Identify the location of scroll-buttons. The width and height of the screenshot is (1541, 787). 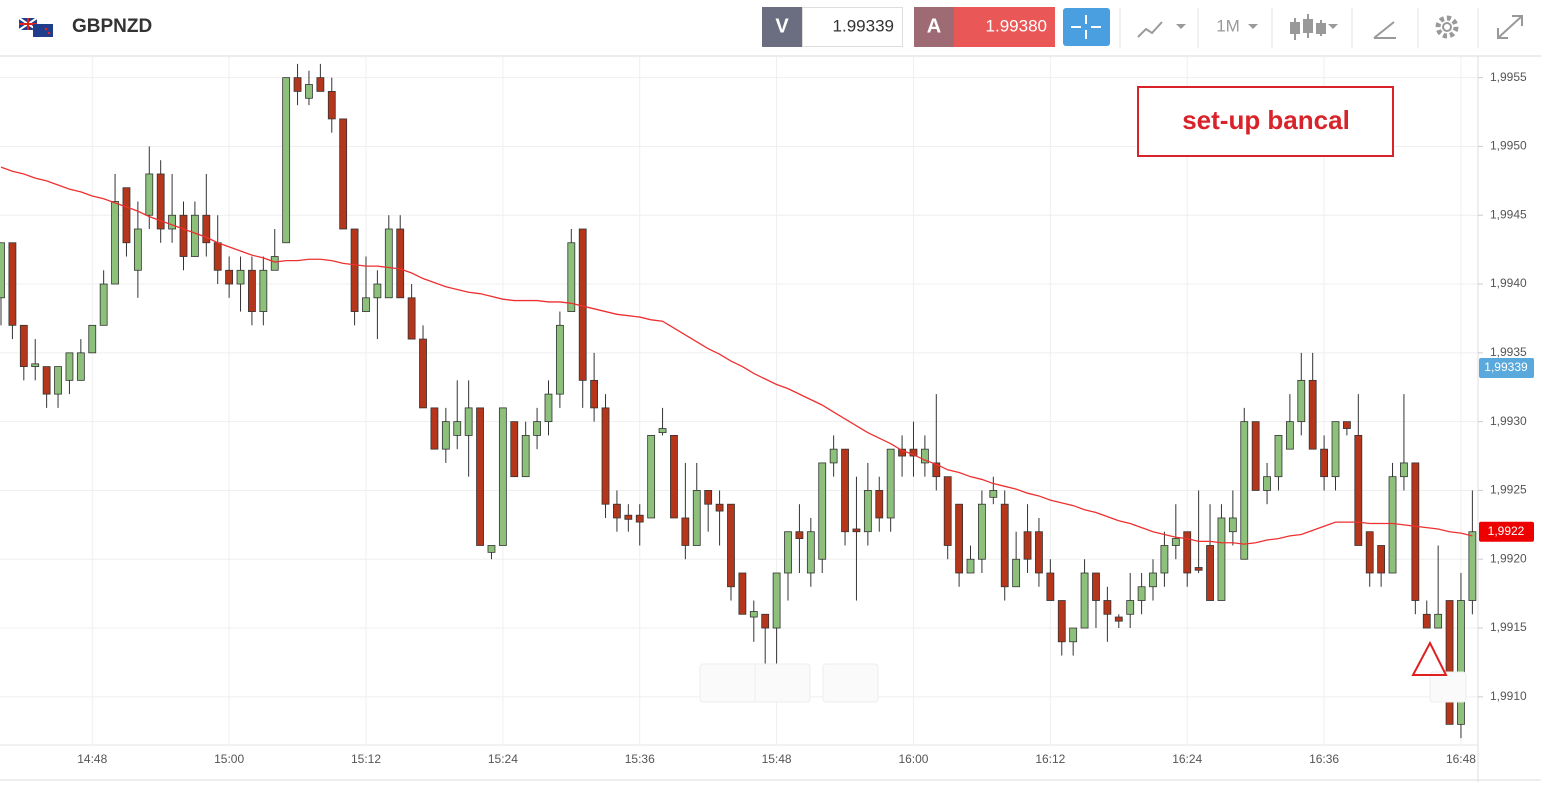
(1083, 683).